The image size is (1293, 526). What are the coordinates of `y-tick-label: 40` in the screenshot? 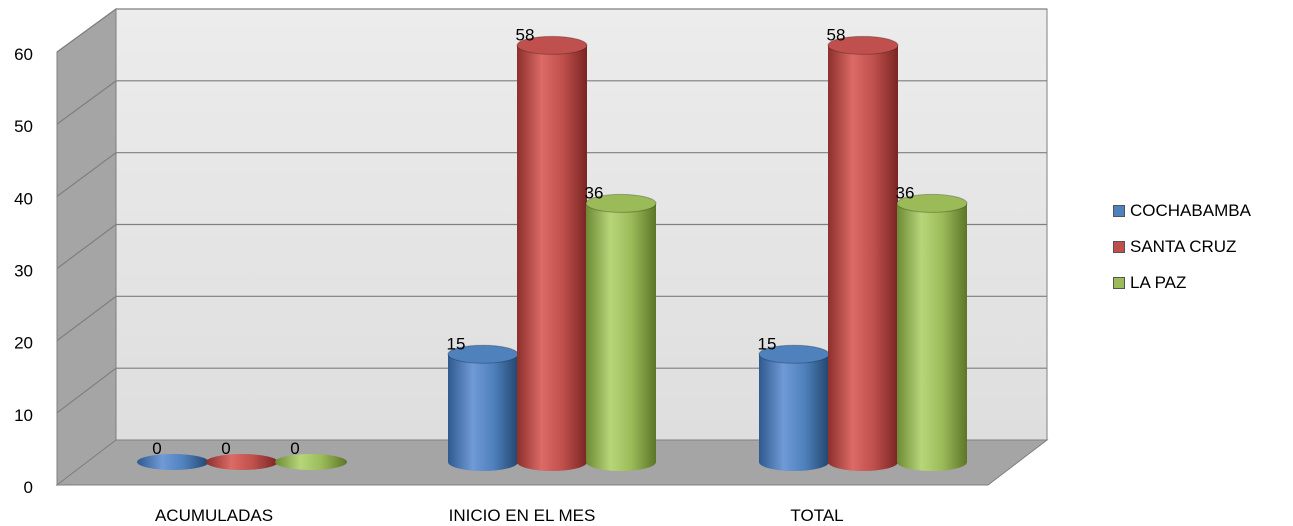 It's located at (23, 198).